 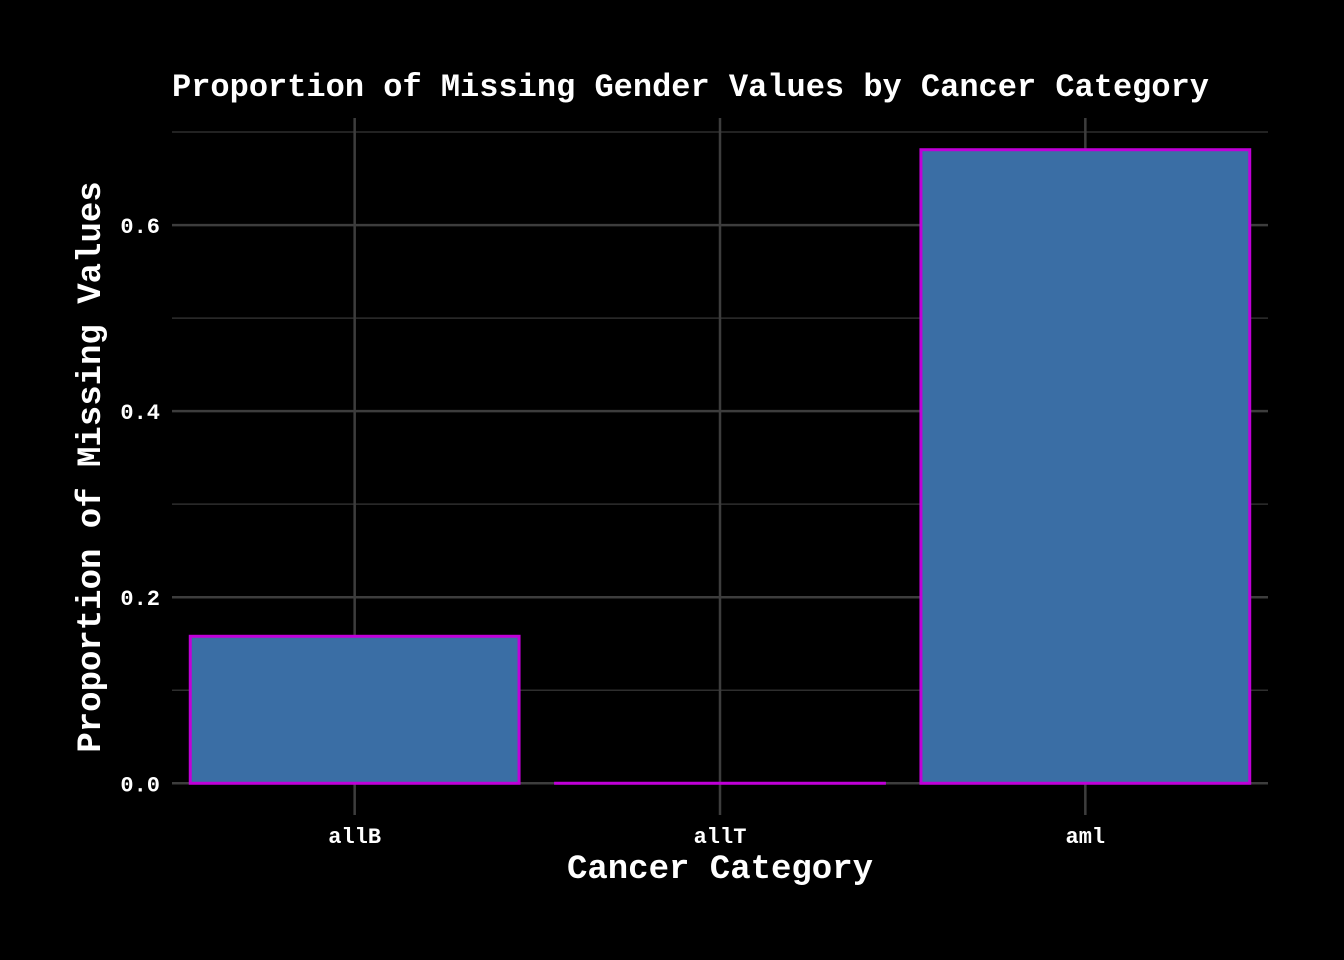 What do you see at coordinates (140, 413) in the screenshot?
I see `y-tick-label: 0.4` at bounding box center [140, 413].